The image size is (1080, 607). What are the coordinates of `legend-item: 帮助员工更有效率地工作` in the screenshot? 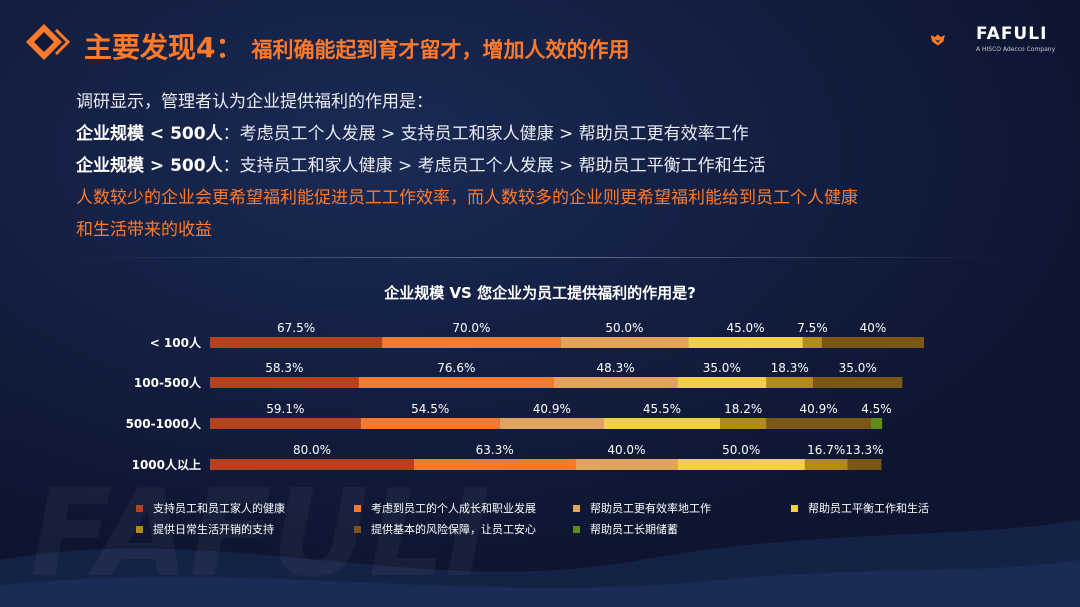 It's located at (642, 508).